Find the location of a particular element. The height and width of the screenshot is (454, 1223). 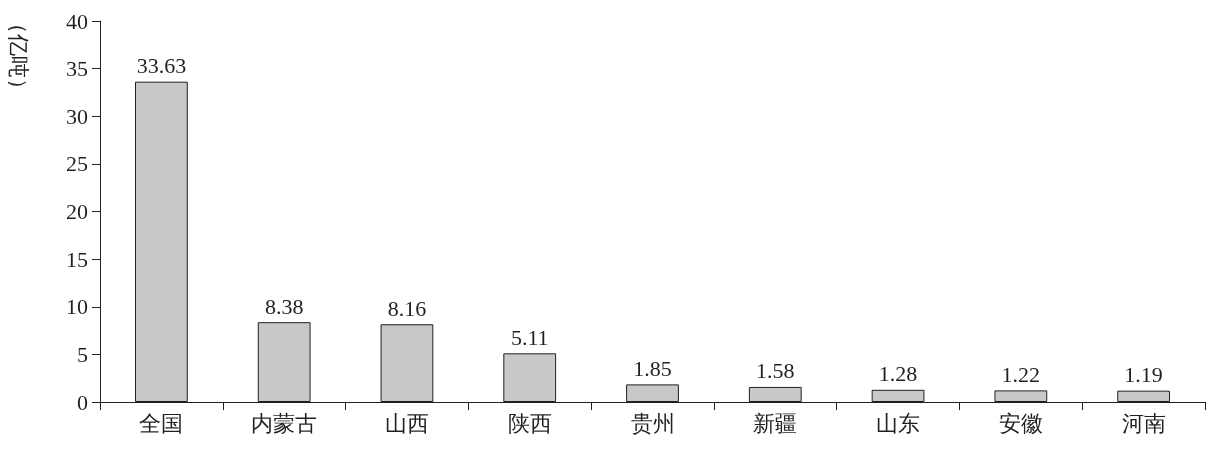

y-tick-label: 30 is located at coordinates (77, 116).